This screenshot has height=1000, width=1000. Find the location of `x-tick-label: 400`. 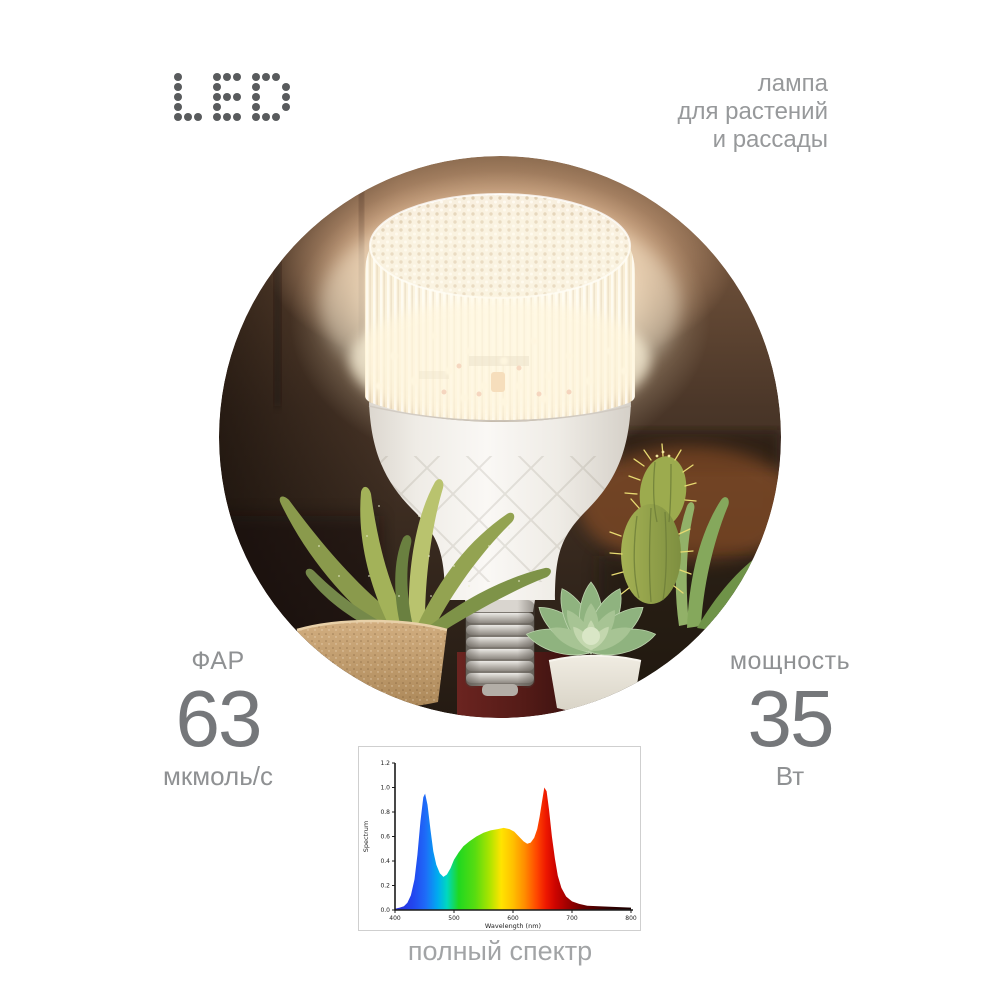

x-tick-label: 400 is located at coordinates (395, 918).